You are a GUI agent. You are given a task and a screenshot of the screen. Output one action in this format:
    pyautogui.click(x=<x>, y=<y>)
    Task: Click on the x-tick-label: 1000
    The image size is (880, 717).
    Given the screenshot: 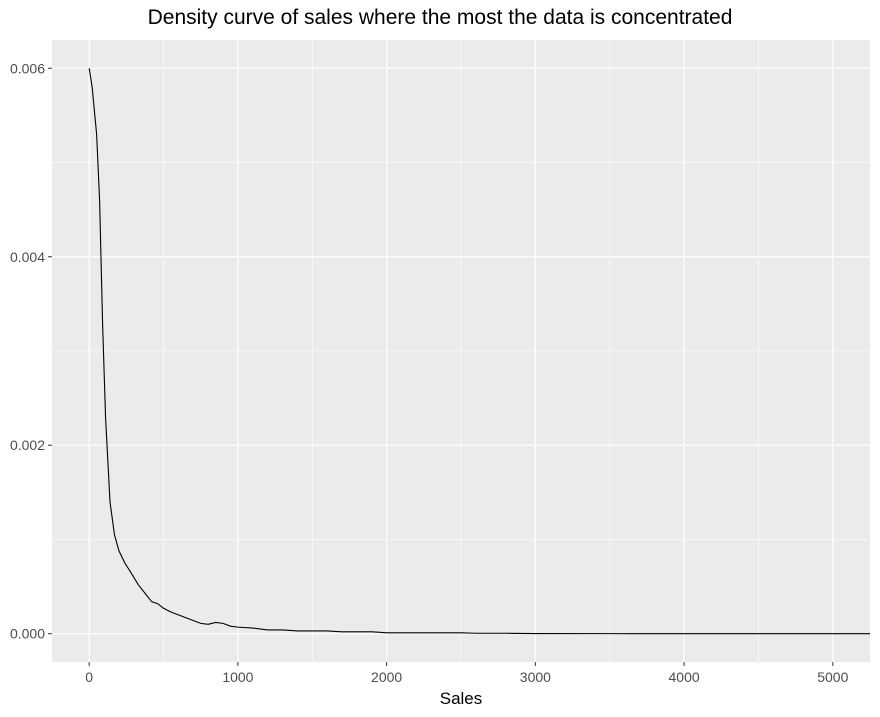 What is the action you would take?
    pyautogui.click(x=237, y=677)
    